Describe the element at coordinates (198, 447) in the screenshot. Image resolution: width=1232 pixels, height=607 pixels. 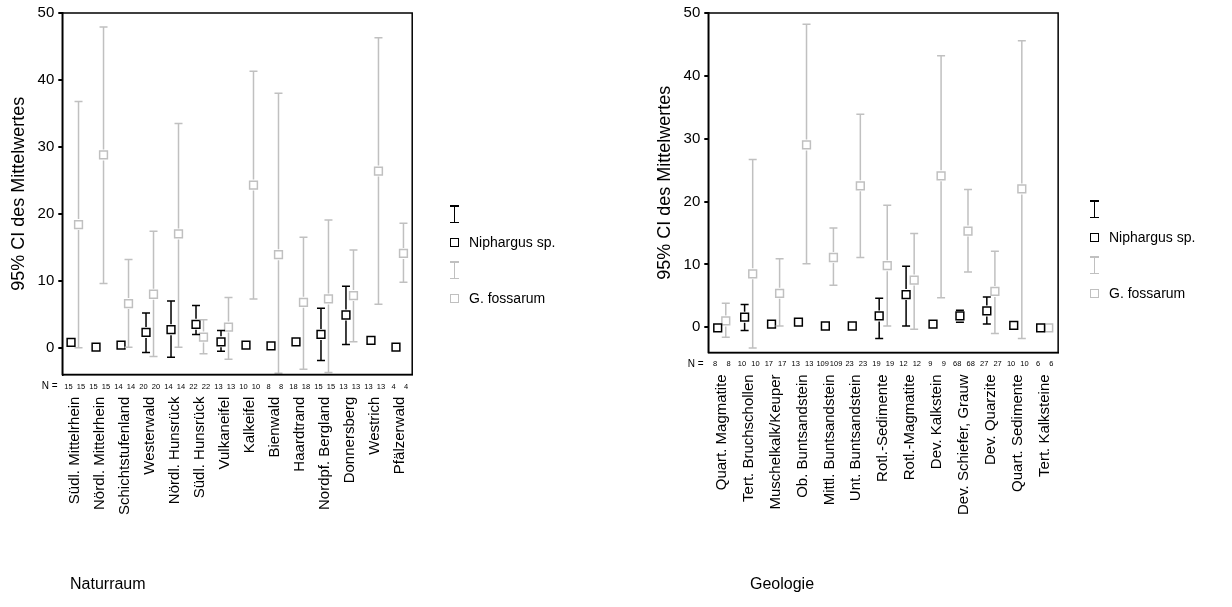
I see `x-tick-label: Südl. Hunsrück` at that location.